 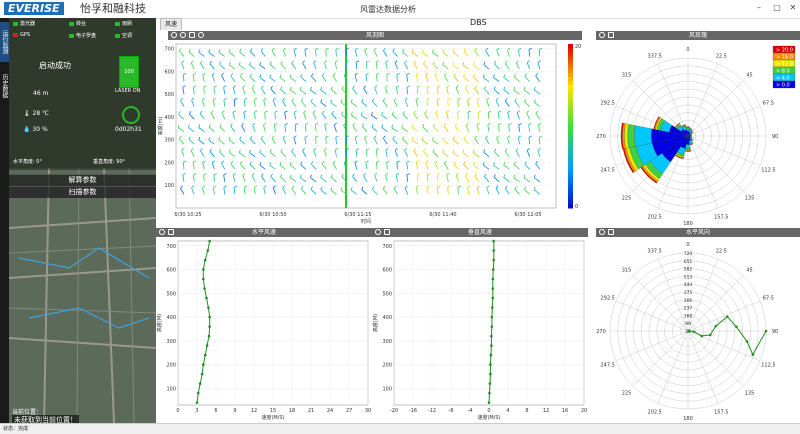 I want to click on angle-tick-label: 315, so click(x=627, y=270).